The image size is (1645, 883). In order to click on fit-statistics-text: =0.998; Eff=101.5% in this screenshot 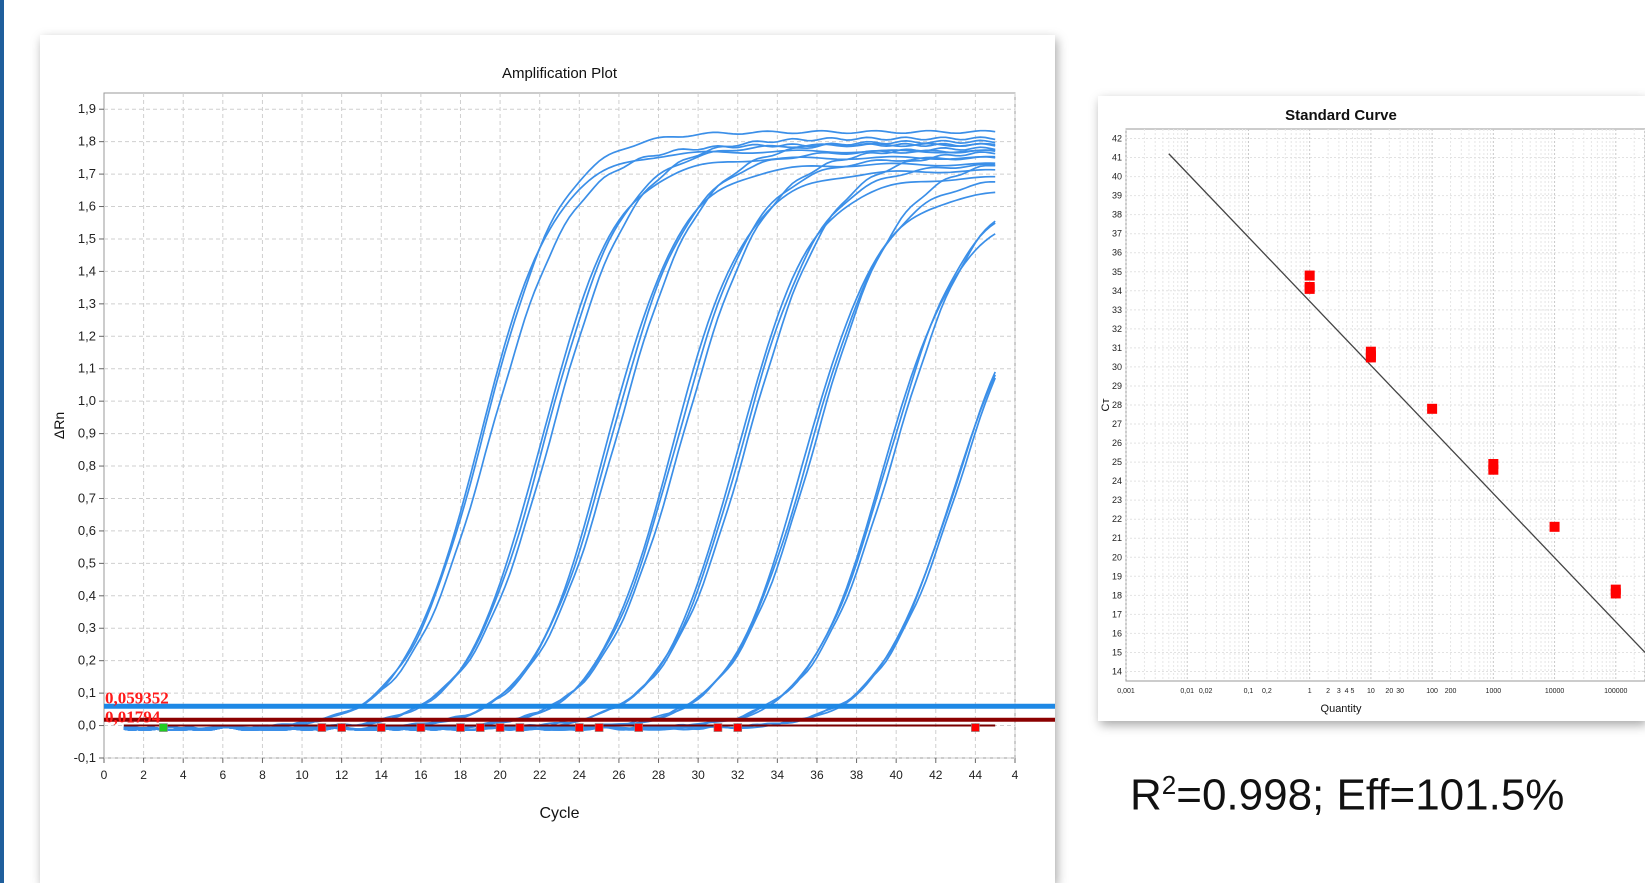, I will do `click(1370, 795)`.